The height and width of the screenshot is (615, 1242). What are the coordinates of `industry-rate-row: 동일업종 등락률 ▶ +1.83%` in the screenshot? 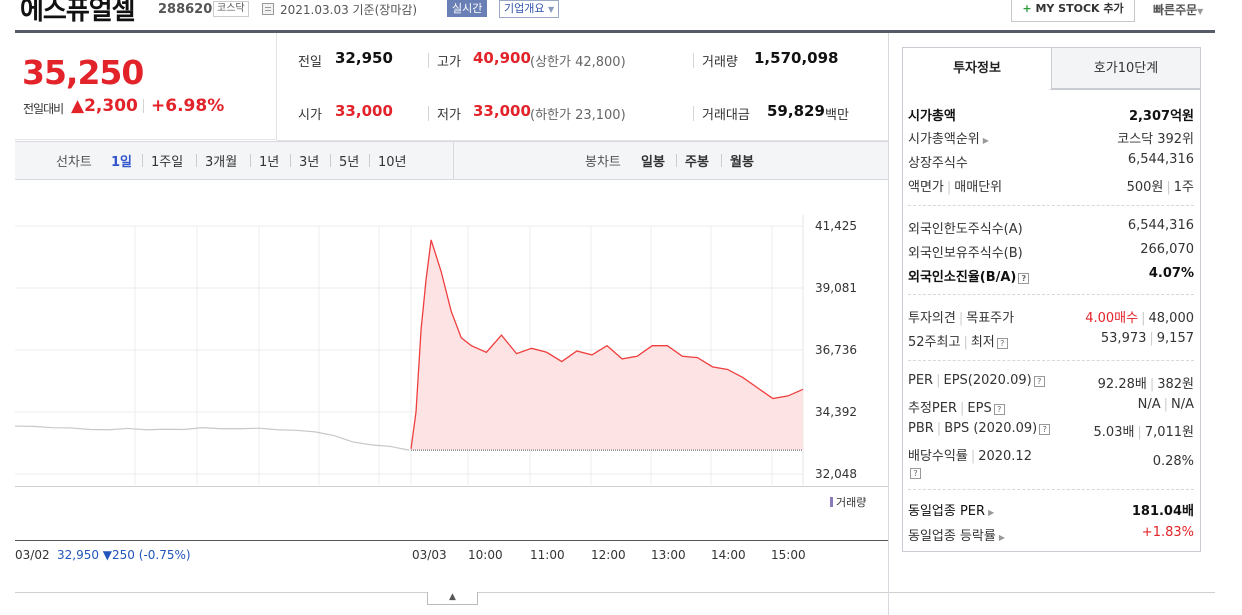 It's located at (1051, 535).